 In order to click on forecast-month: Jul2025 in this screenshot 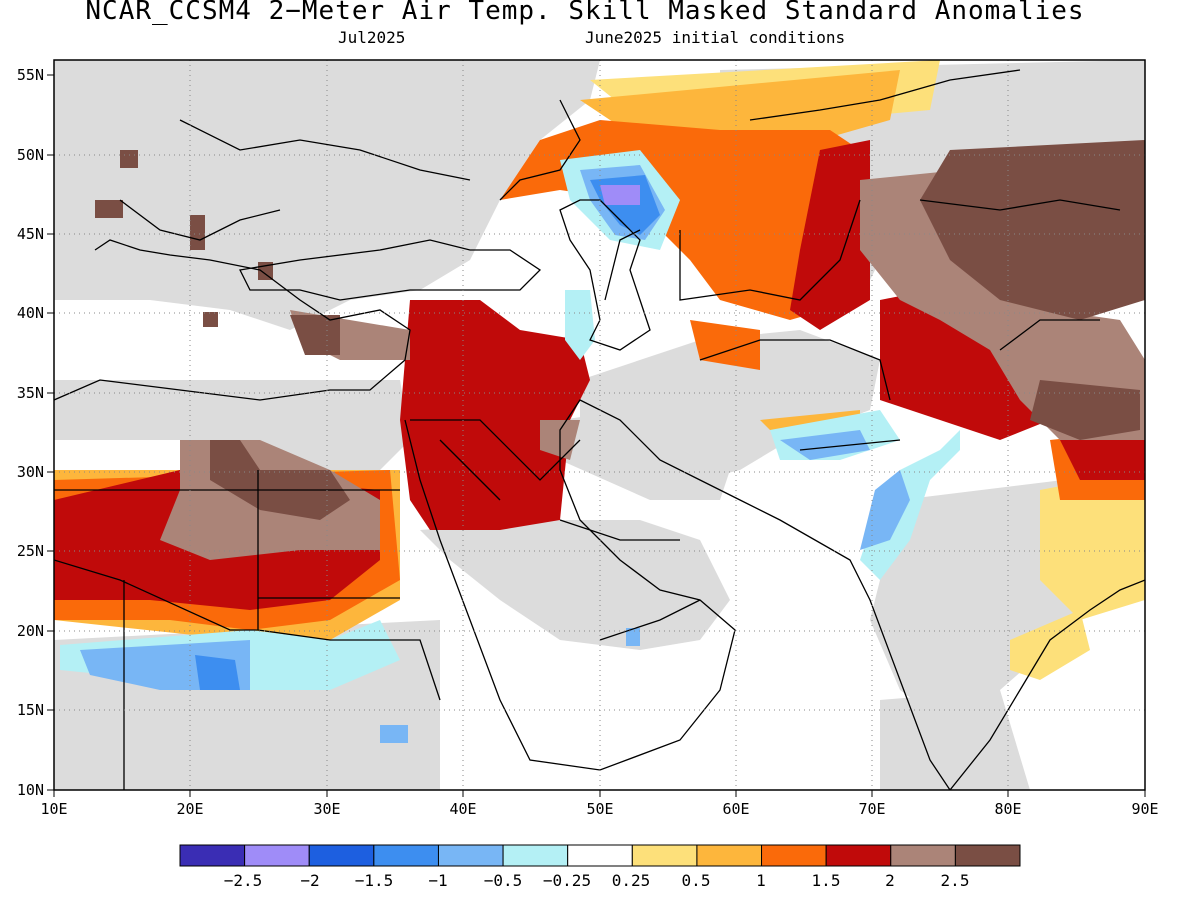, I will do `click(372, 37)`.